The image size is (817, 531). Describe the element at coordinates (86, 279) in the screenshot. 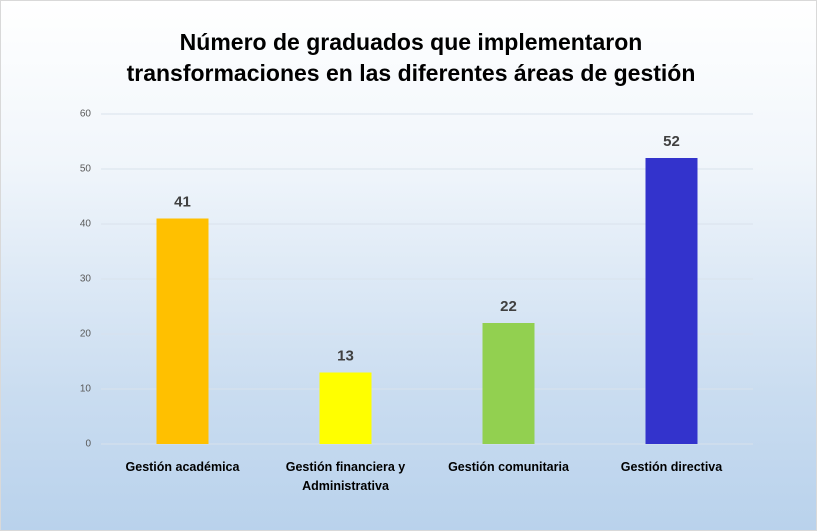

I see `y-tick-label: 30` at that location.